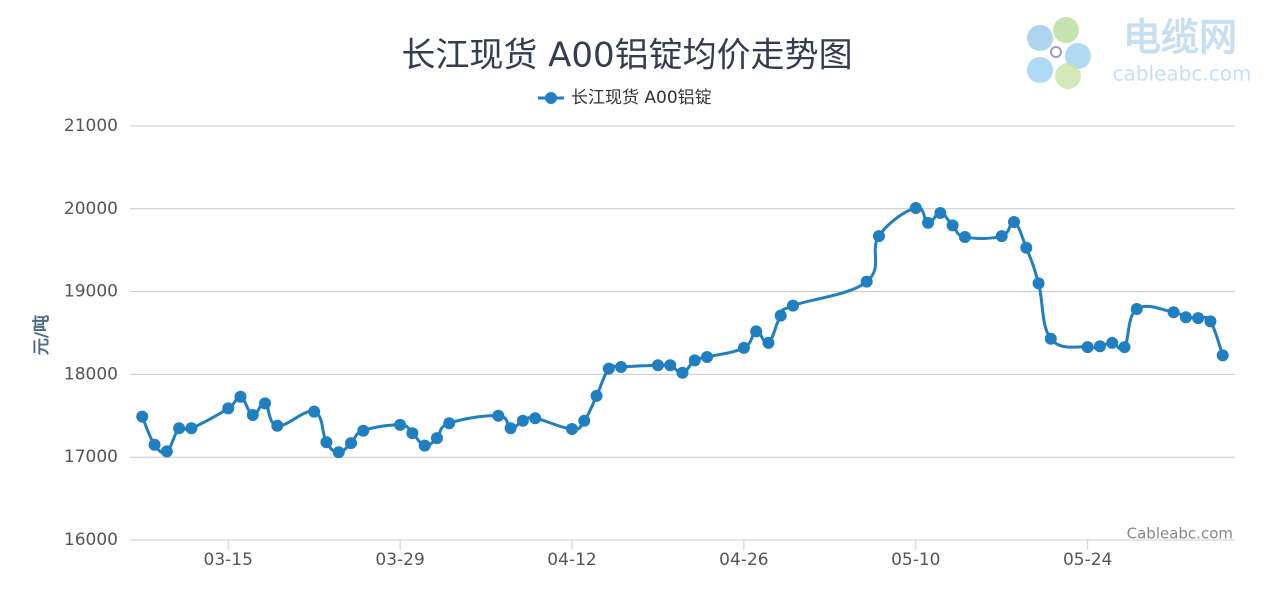 The image size is (1268, 609). What do you see at coordinates (91, 374) in the screenshot?
I see `y-tick-label: 18000` at bounding box center [91, 374].